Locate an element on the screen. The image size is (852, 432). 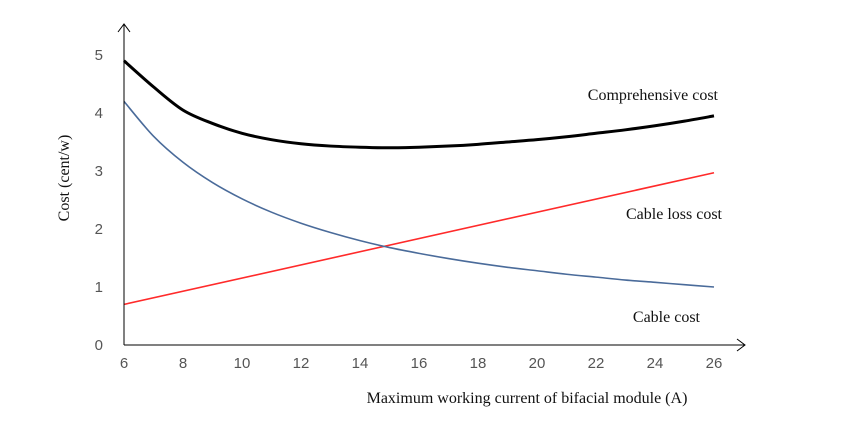
comprehensive-cost-label: Comprehensive cost is located at coordinates (653, 95).